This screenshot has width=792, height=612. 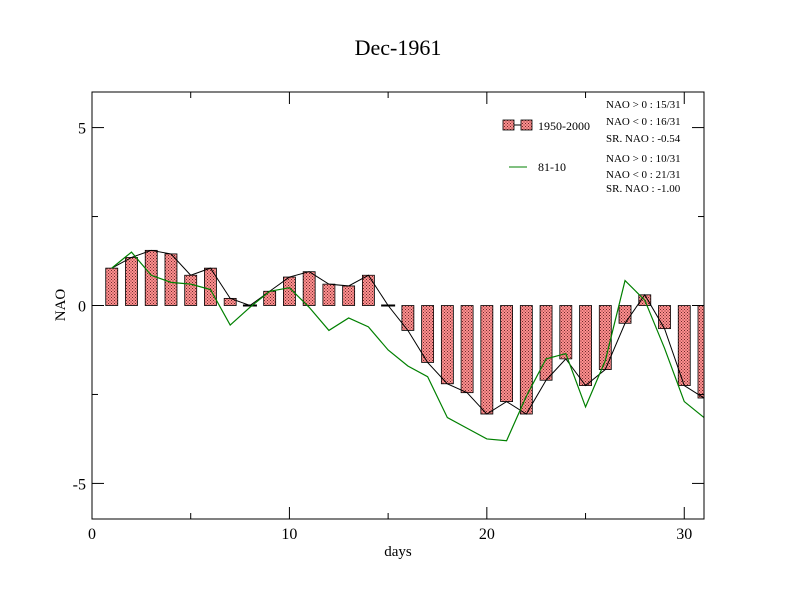 What do you see at coordinates (643, 175) in the screenshot?
I see `stats-81-10-neg: NAO < 0 : 21/31` at bounding box center [643, 175].